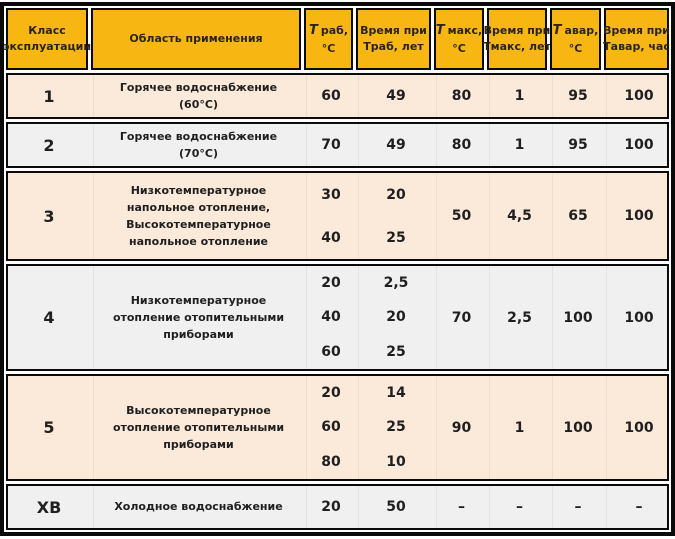  I want to click on value: 2,5, so click(396, 283).